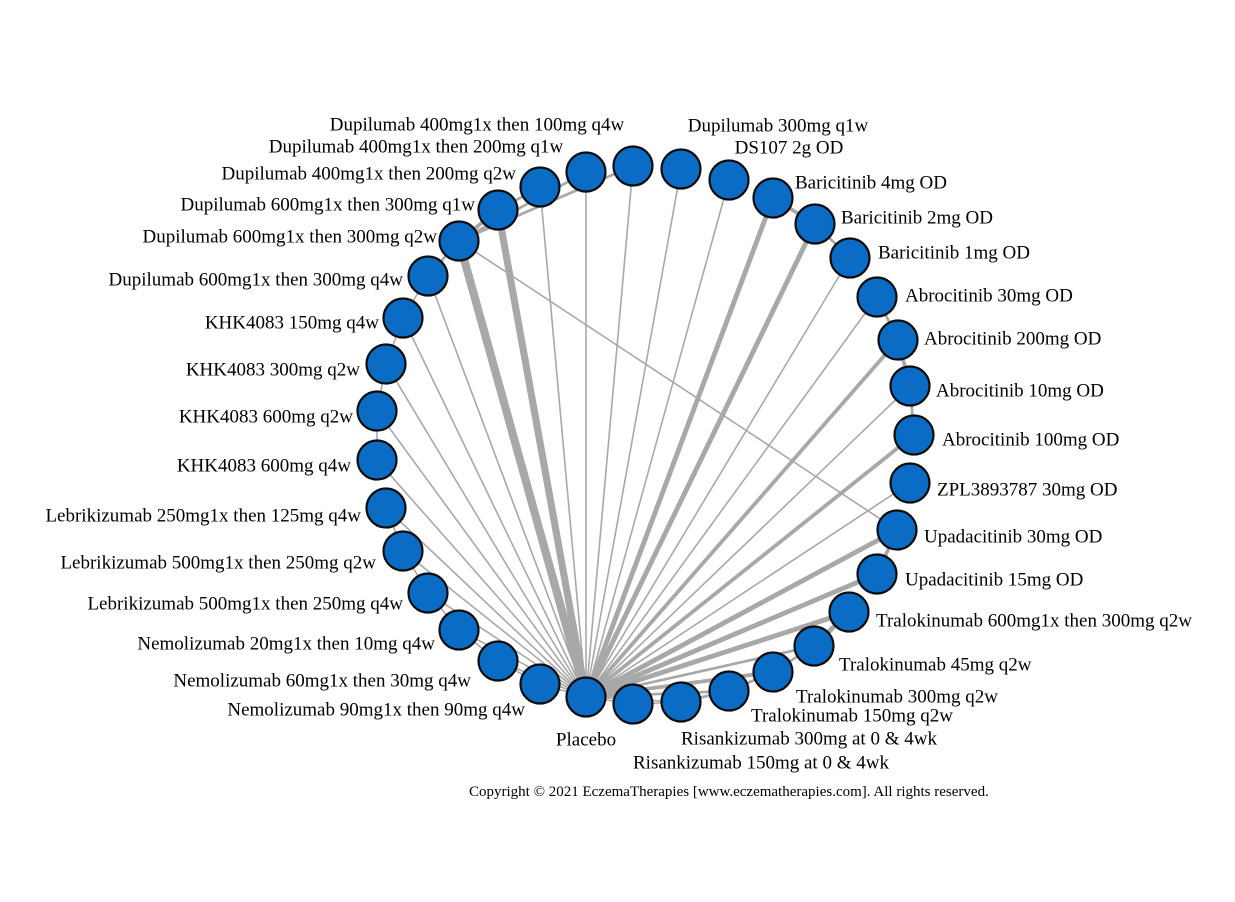  Describe the element at coordinates (428, 276) in the screenshot. I see `node-dupi600_300q4w` at that location.